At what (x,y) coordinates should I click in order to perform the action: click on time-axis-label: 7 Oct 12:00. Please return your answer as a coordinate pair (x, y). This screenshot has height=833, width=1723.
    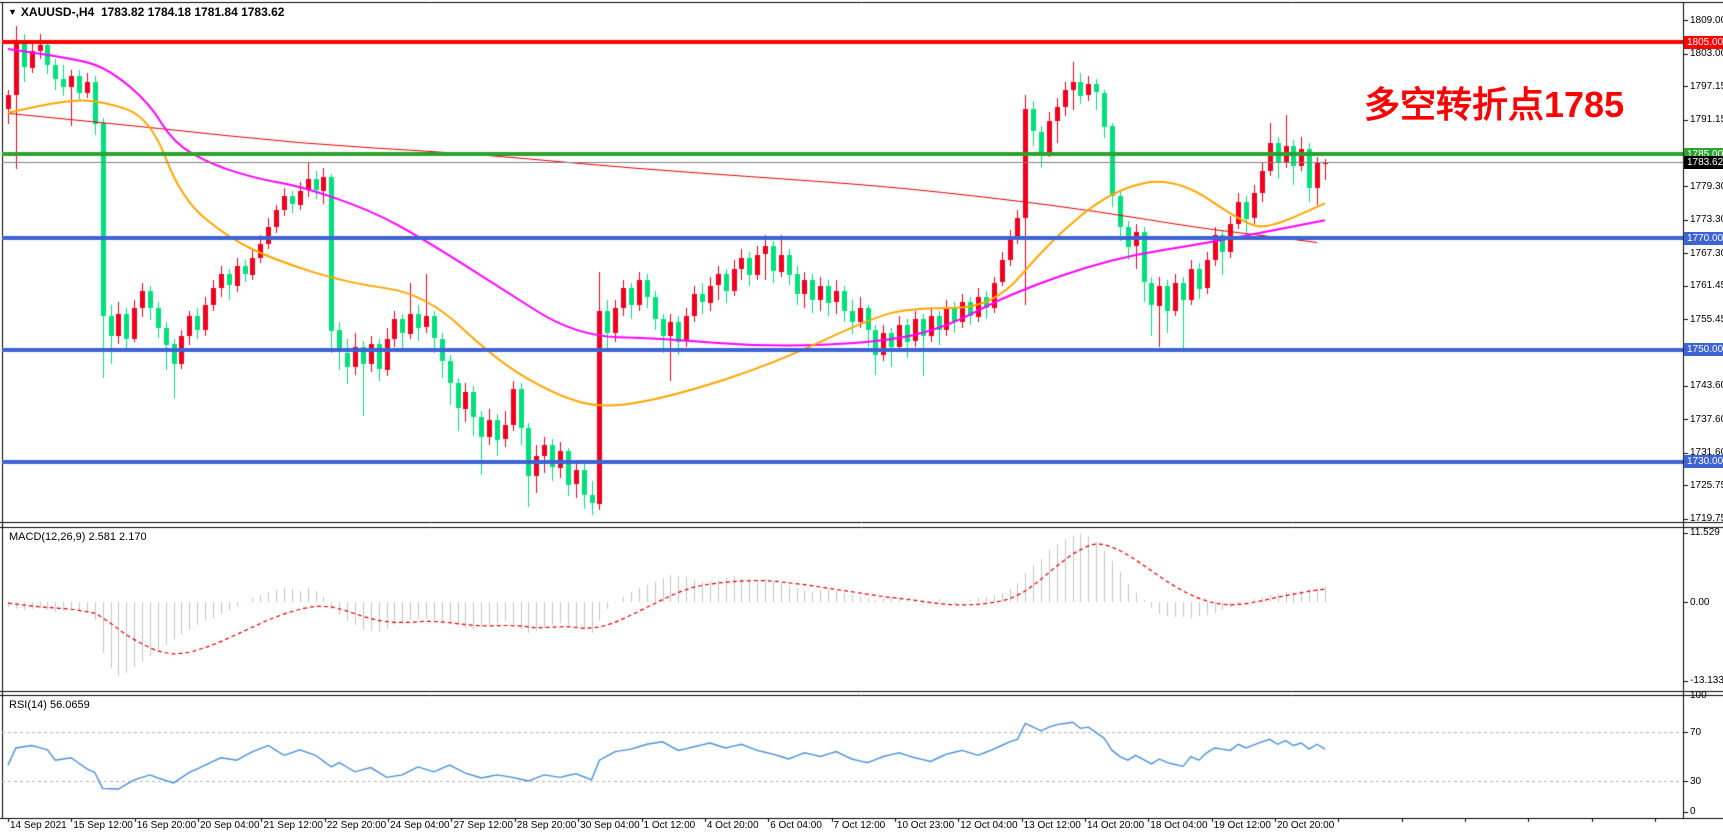
    Looking at the image, I should click on (859, 825).